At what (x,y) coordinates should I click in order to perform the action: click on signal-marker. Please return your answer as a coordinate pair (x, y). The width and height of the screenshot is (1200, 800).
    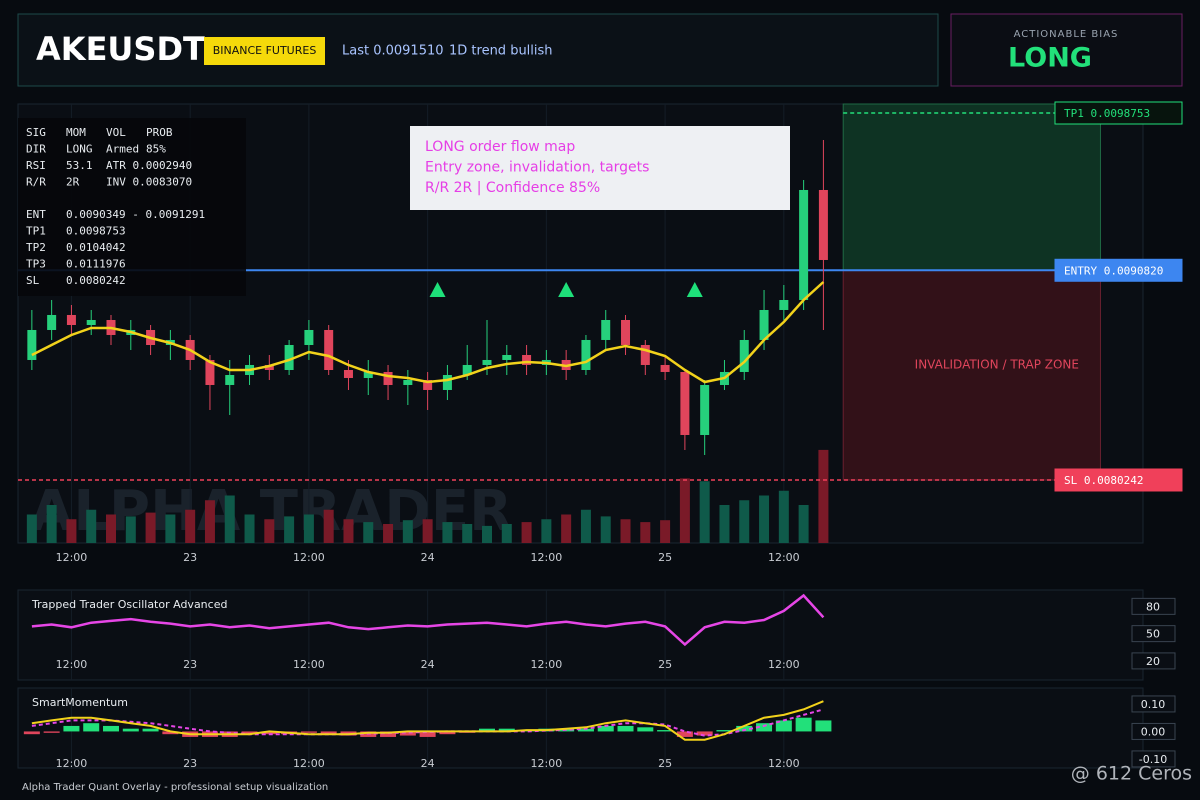
    Looking at the image, I should click on (566, 289).